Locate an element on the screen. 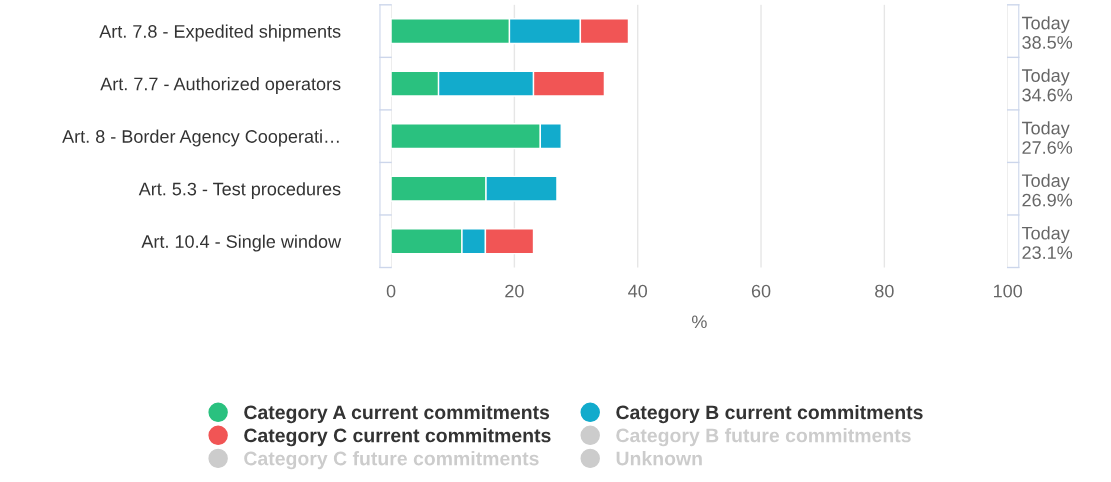 The image size is (1111, 482). y-tick-label: Art. 10.4 - Single window is located at coordinates (241, 243).